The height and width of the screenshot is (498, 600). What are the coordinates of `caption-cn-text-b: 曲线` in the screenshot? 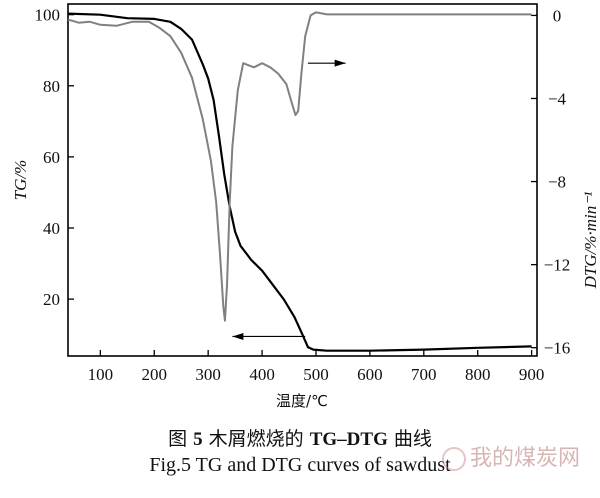 It's located at (409, 439).